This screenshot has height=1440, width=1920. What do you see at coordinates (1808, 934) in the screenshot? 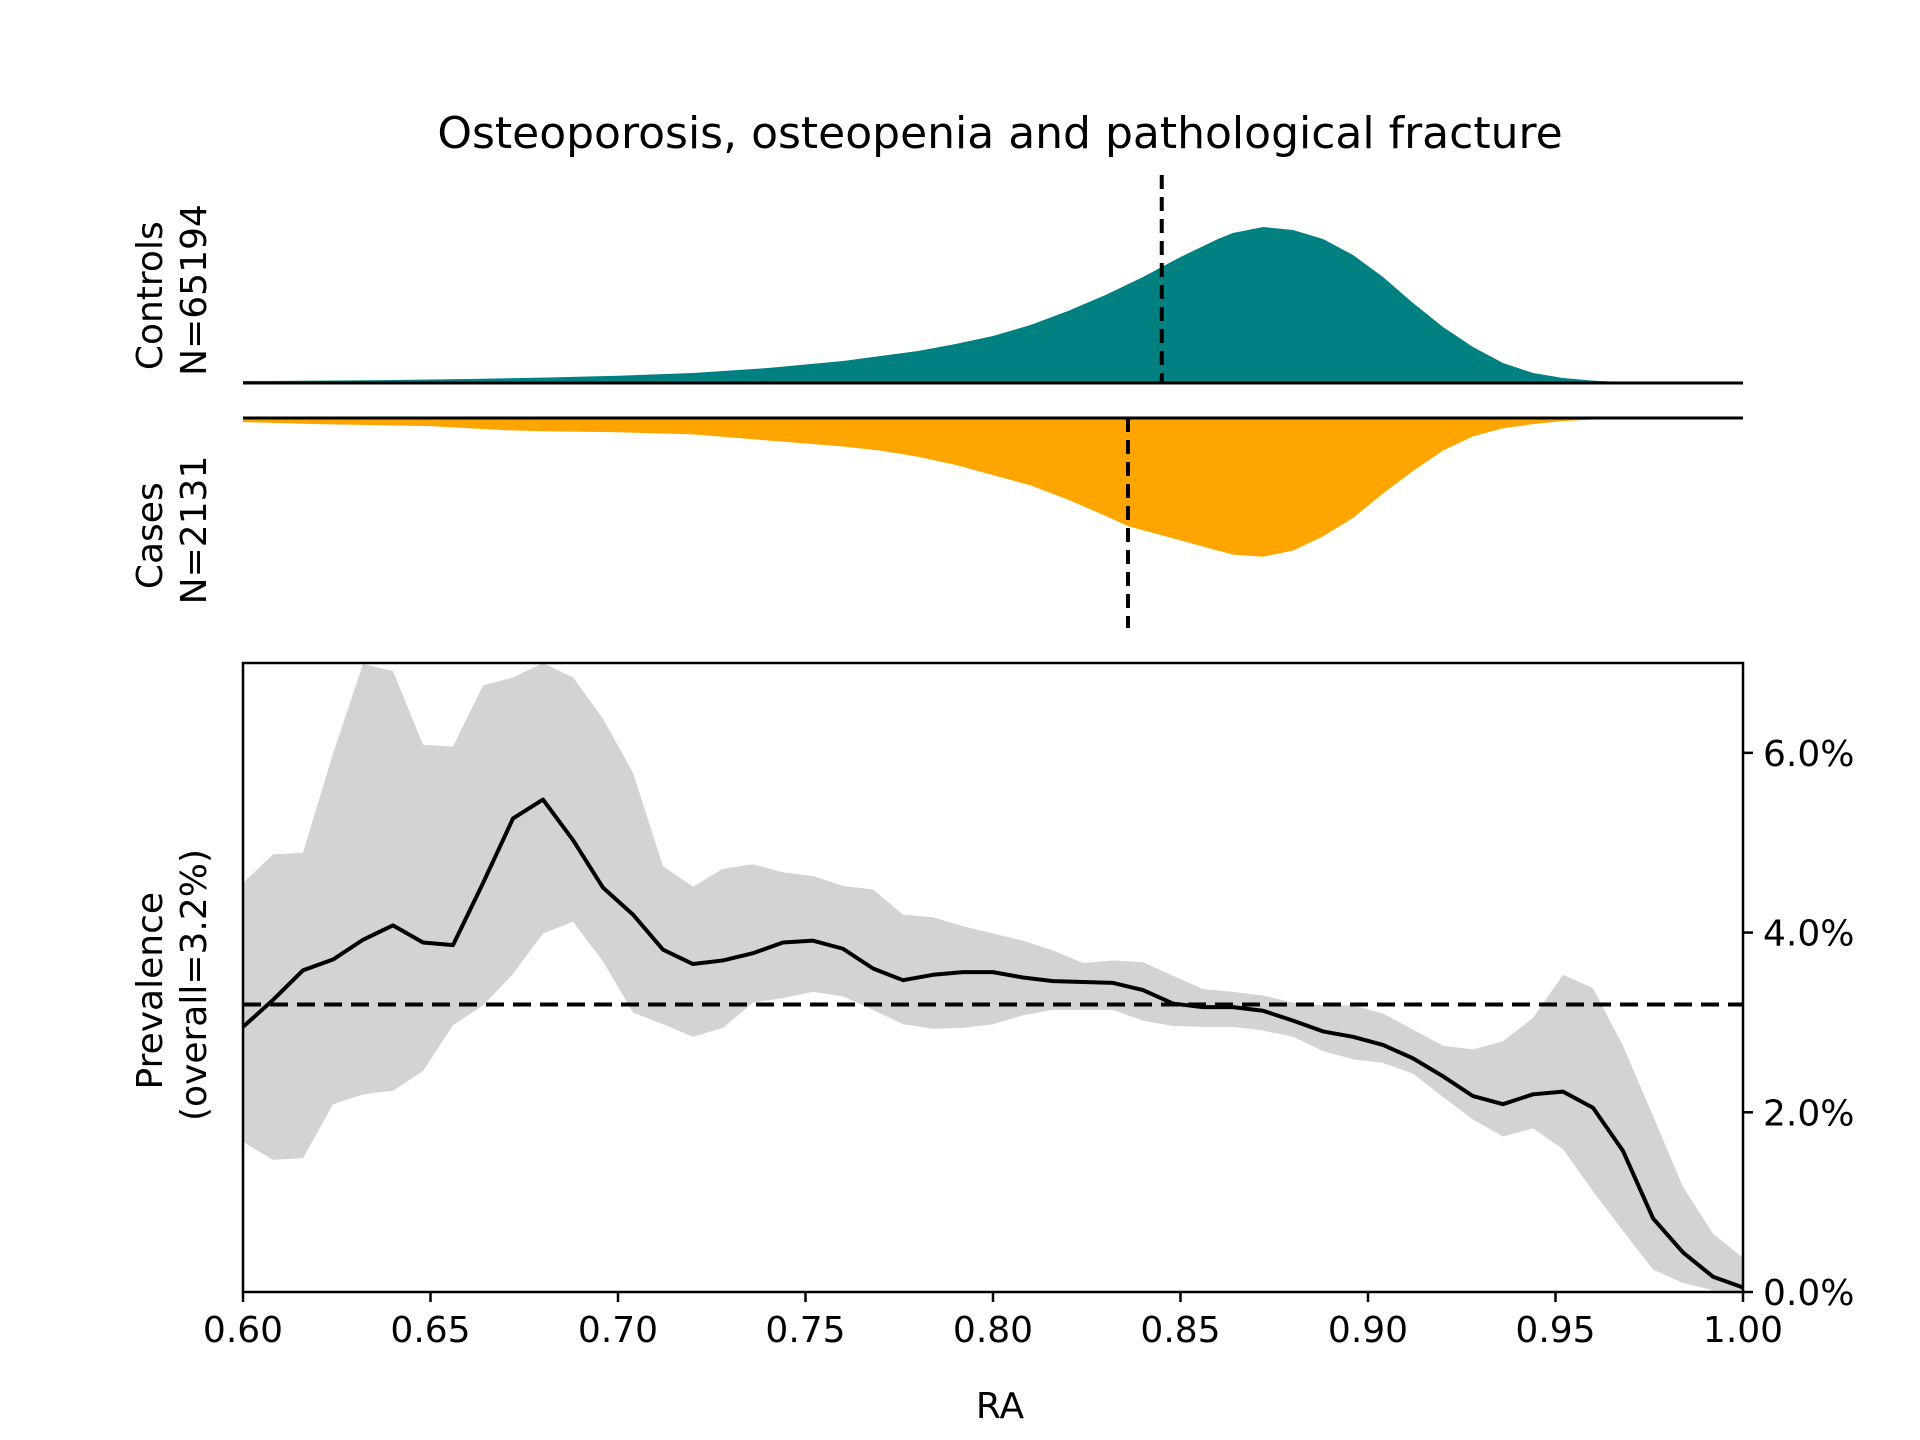
I see `y-tick-label: 4.0%` at bounding box center [1808, 934].